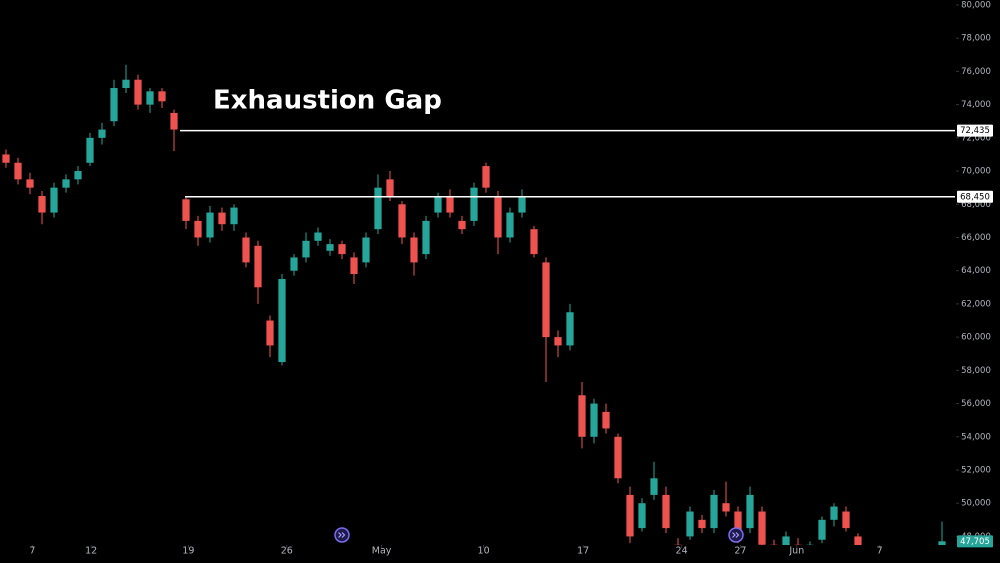 The width and height of the screenshot is (1000, 563). I want to click on y-tick-label: 70,000, so click(976, 172).